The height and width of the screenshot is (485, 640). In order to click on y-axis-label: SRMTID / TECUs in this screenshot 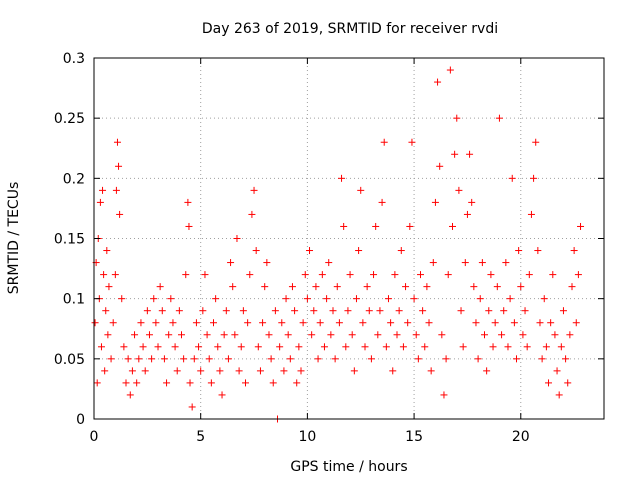, I will do `click(14, 238)`.